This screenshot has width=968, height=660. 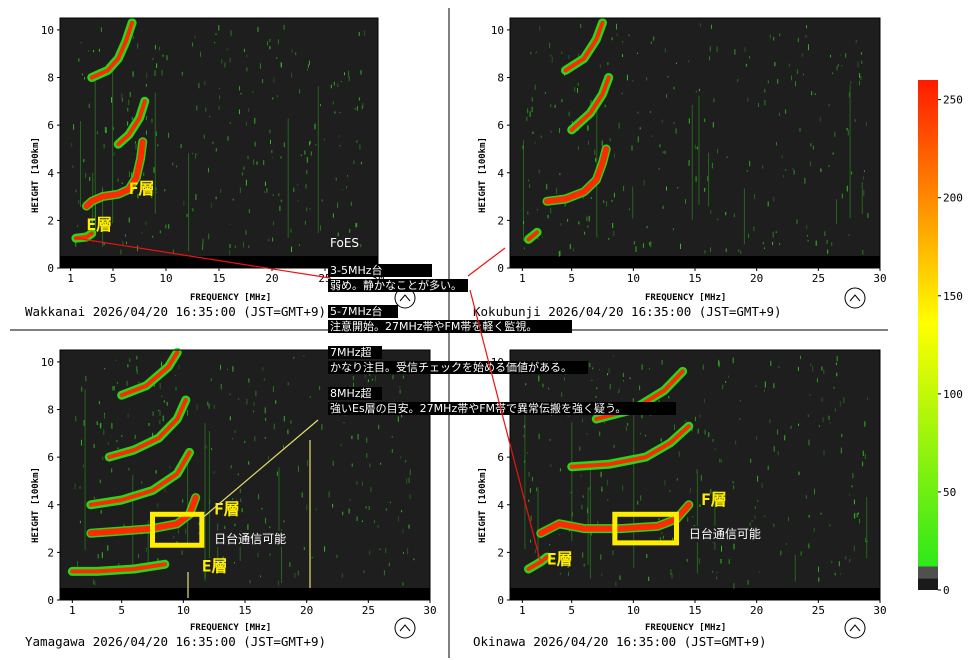 What do you see at coordinates (855, 298) in the screenshot?
I see `marker-circle` at bounding box center [855, 298].